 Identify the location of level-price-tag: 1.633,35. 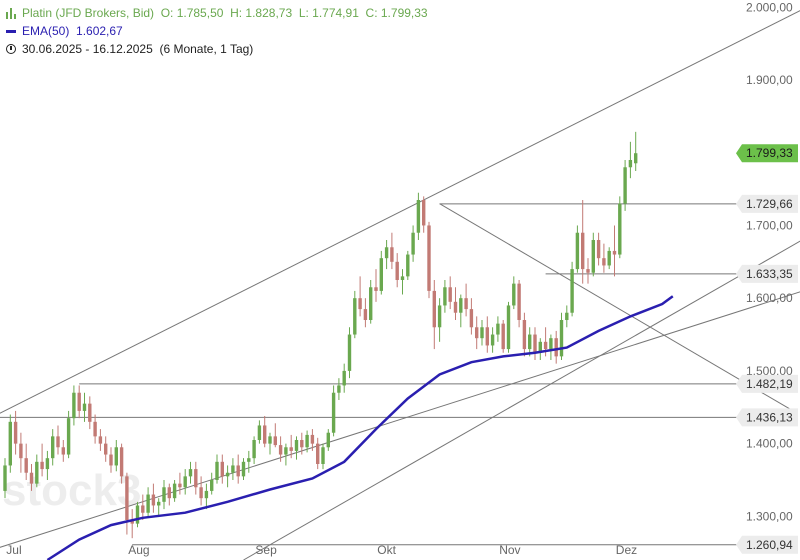
(767, 273).